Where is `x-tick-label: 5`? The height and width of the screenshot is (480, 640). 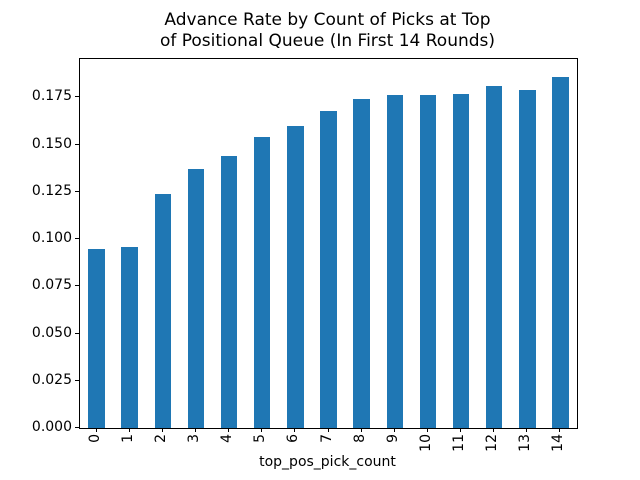 x-tick-label: 5 is located at coordinates (260, 438).